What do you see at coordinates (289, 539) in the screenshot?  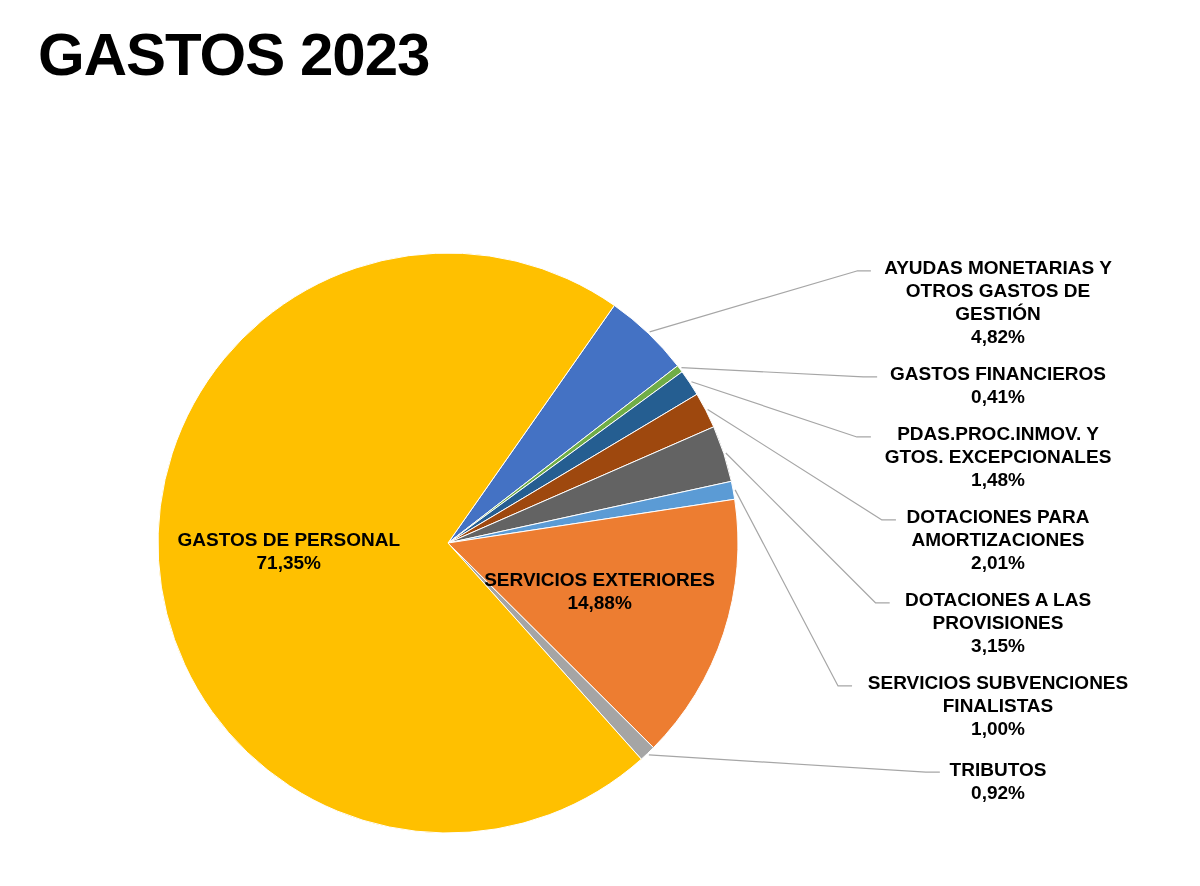 I see `slice-label: GASTOS DE PERSONAL` at bounding box center [289, 539].